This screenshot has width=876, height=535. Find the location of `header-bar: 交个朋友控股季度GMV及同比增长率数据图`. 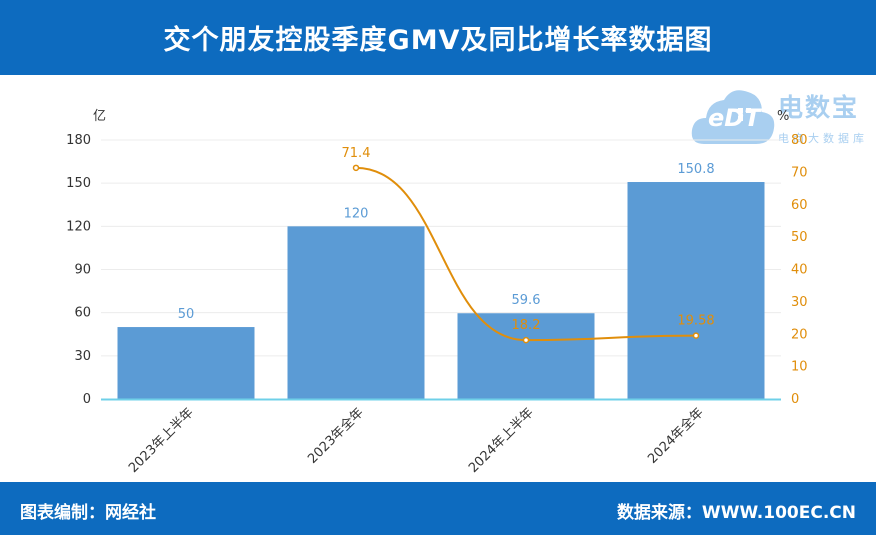

header-bar: 交个朋友控股季度GMV及同比增长率数据图 is located at coordinates (438, 37).